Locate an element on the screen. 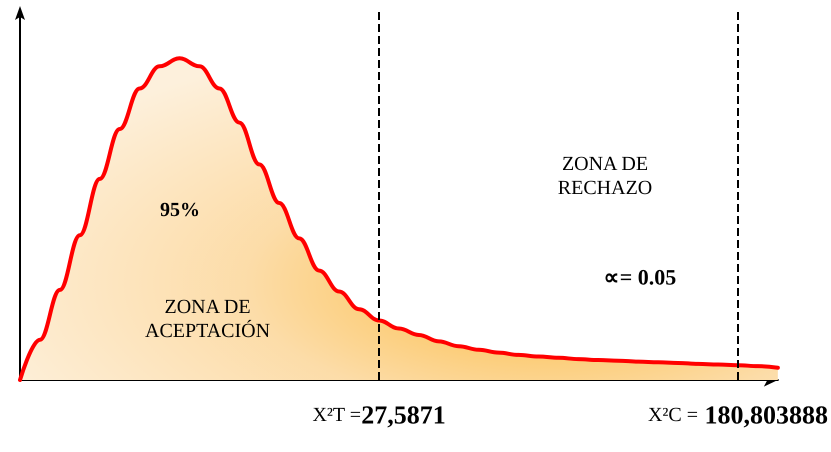 This screenshot has width=831, height=452. annotation: ∝= 0.05 is located at coordinates (640, 277).